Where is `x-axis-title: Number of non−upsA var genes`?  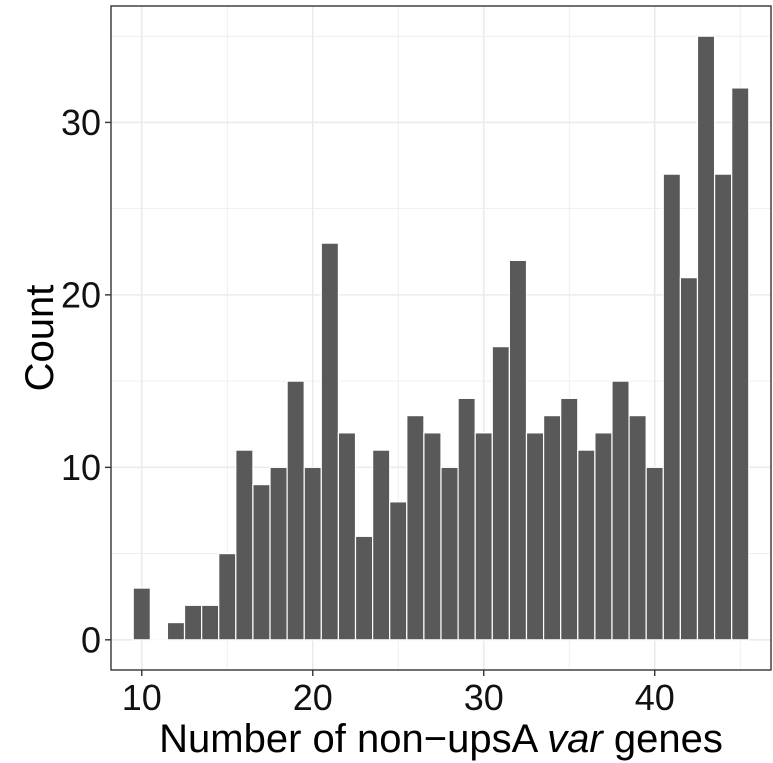
x-axis-title: Number of non−upsA var genes is located at coordinates (441, 739).